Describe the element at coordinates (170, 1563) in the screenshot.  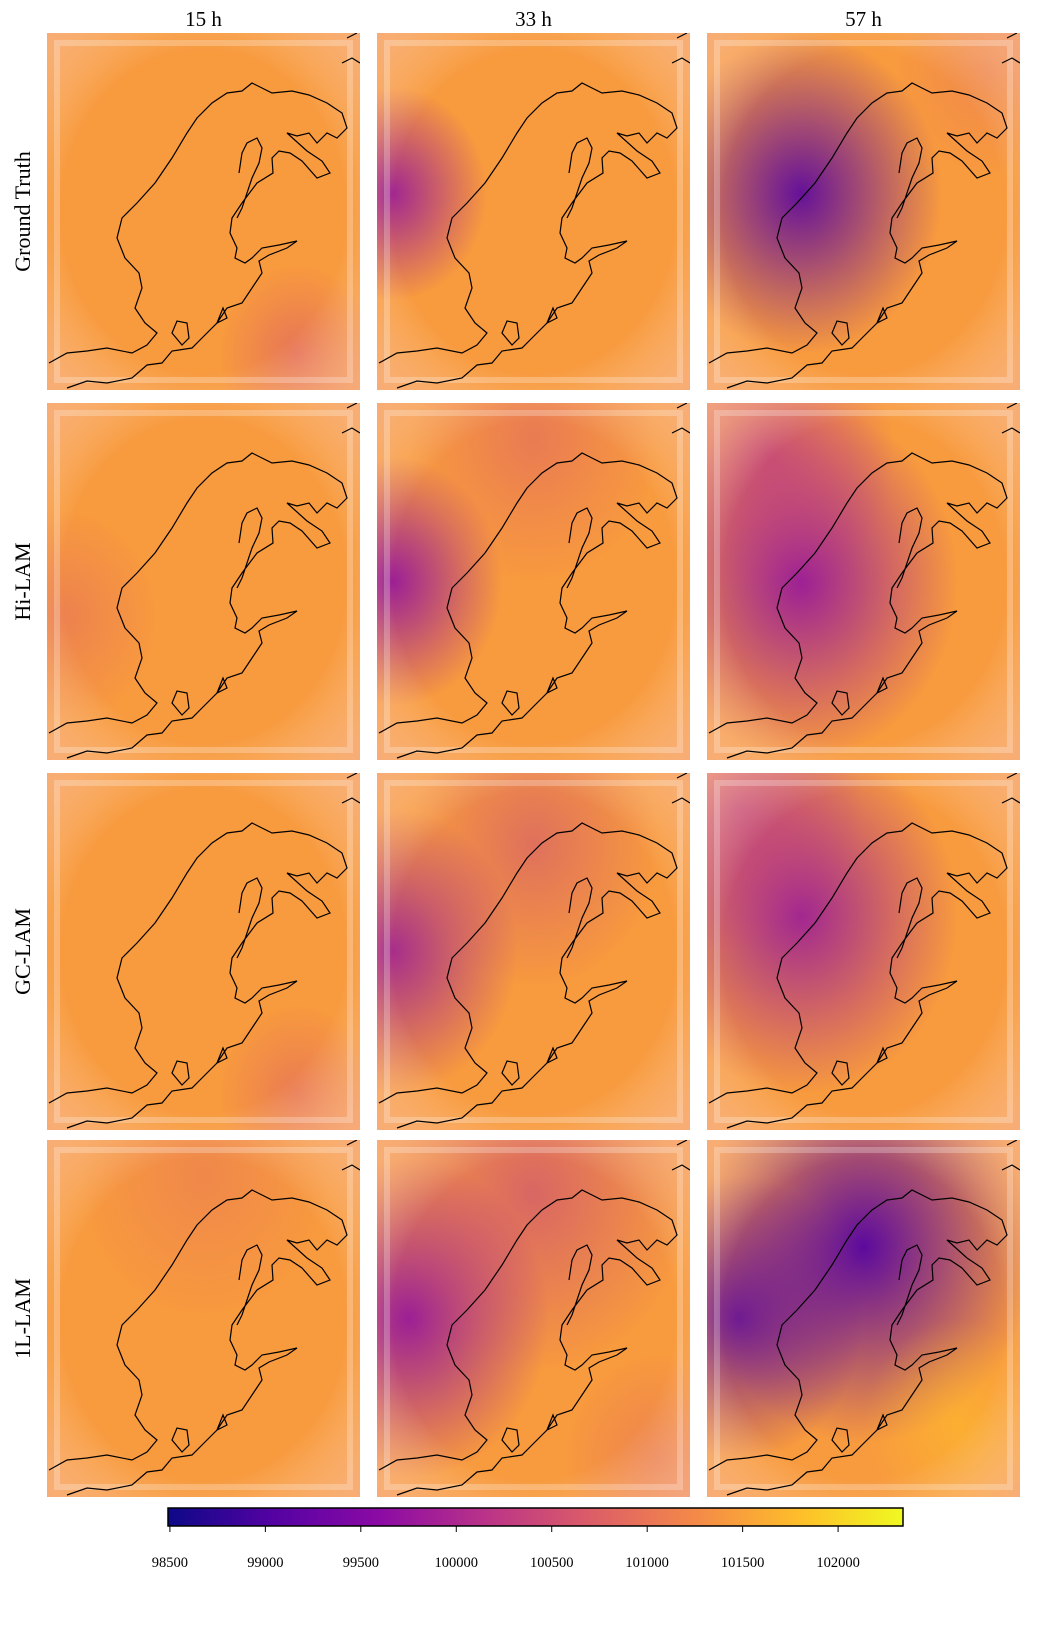
I see `colorbar-tick-label: 98500` at that location.